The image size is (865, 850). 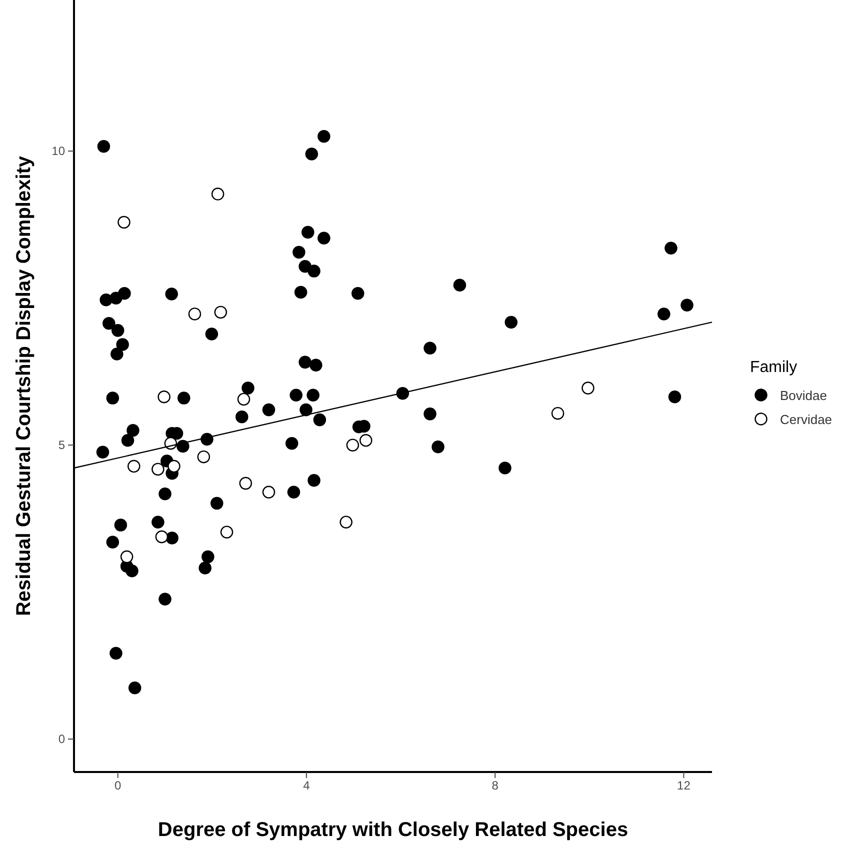 I want to click on legend-title: Family, so click(x=774, y=367).